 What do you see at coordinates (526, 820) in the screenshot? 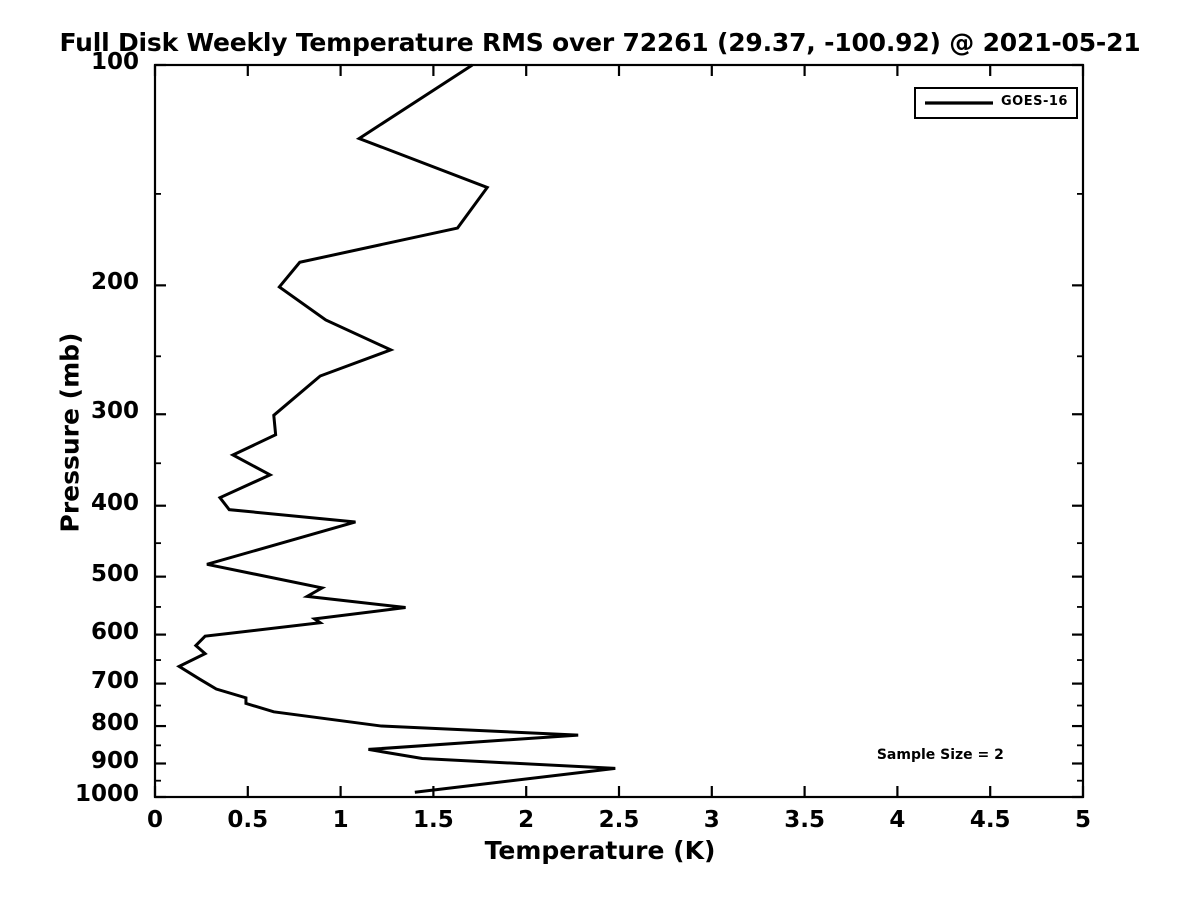
I see `x-tick-label: 2` at bounding box center [526, 820].